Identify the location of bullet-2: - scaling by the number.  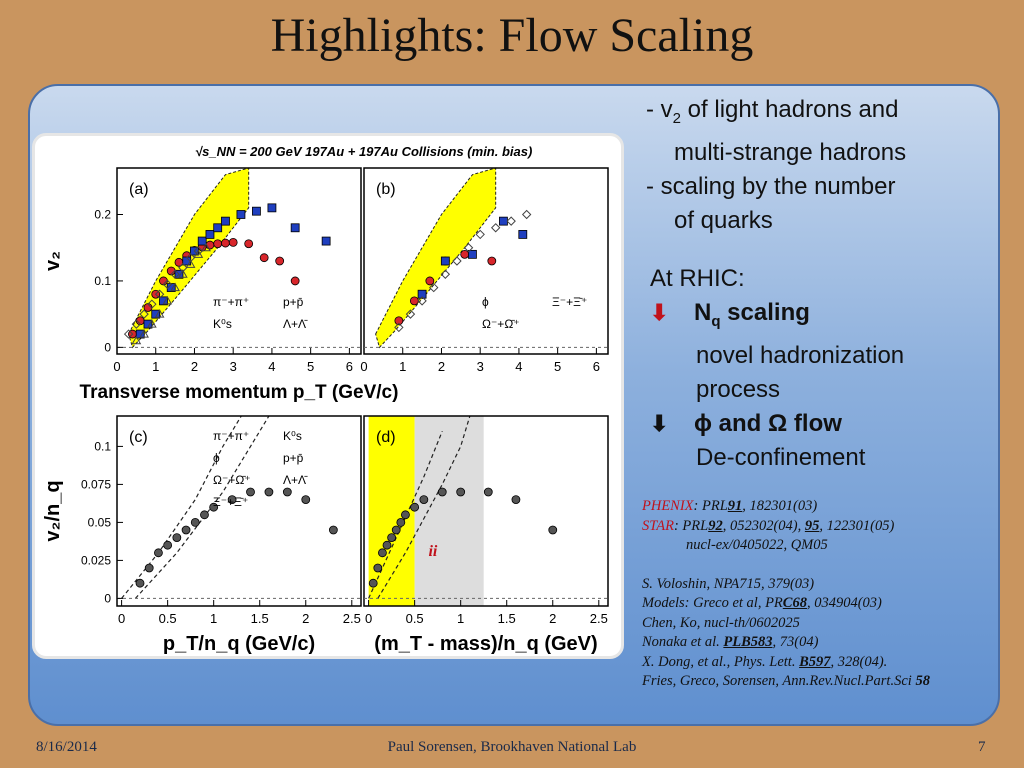
(771, 186).